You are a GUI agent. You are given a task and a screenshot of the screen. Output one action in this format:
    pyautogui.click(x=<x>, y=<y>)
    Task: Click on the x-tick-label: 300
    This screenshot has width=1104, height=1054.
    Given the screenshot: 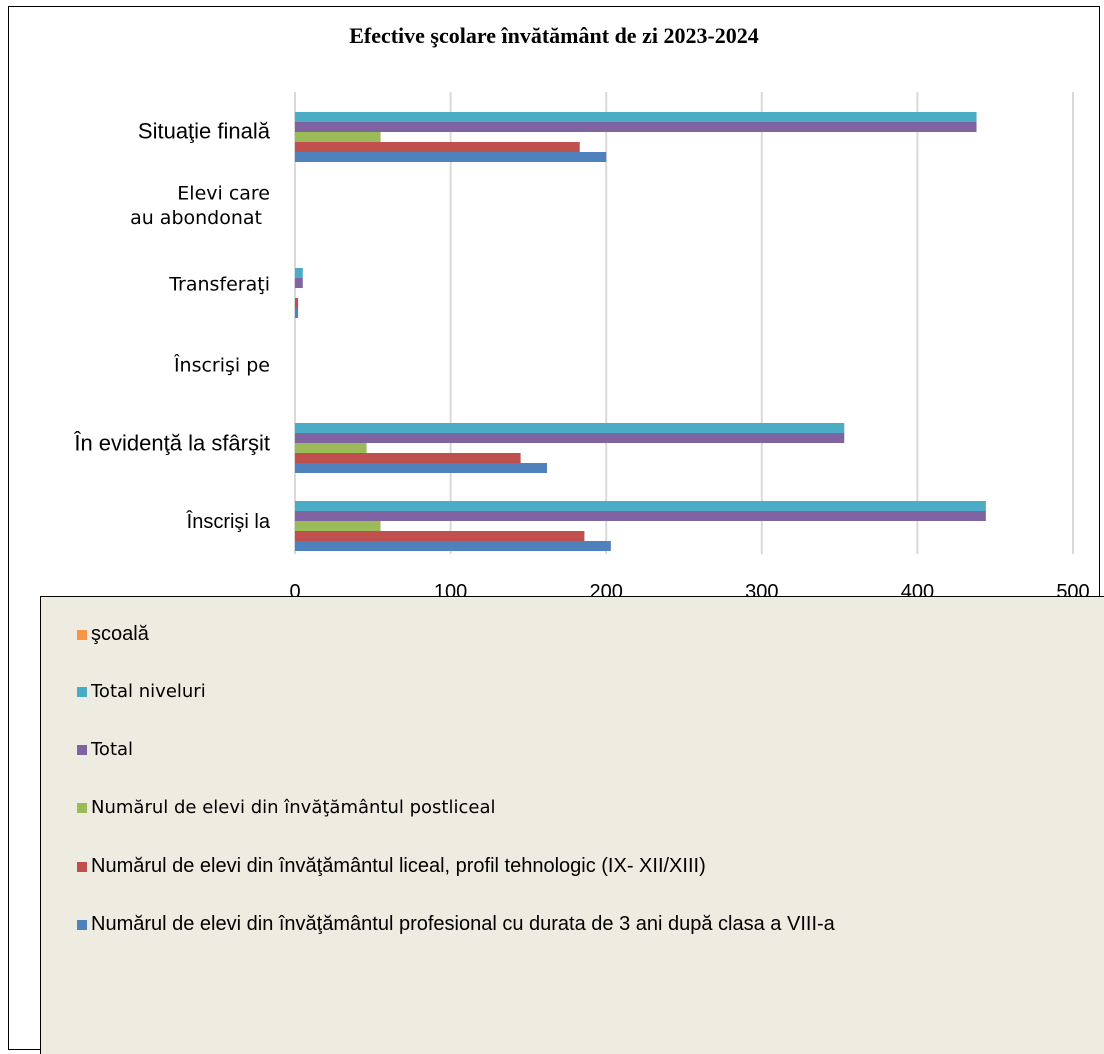 What is the action you would take?
    pyautogui.click(x=761, y=590)
    